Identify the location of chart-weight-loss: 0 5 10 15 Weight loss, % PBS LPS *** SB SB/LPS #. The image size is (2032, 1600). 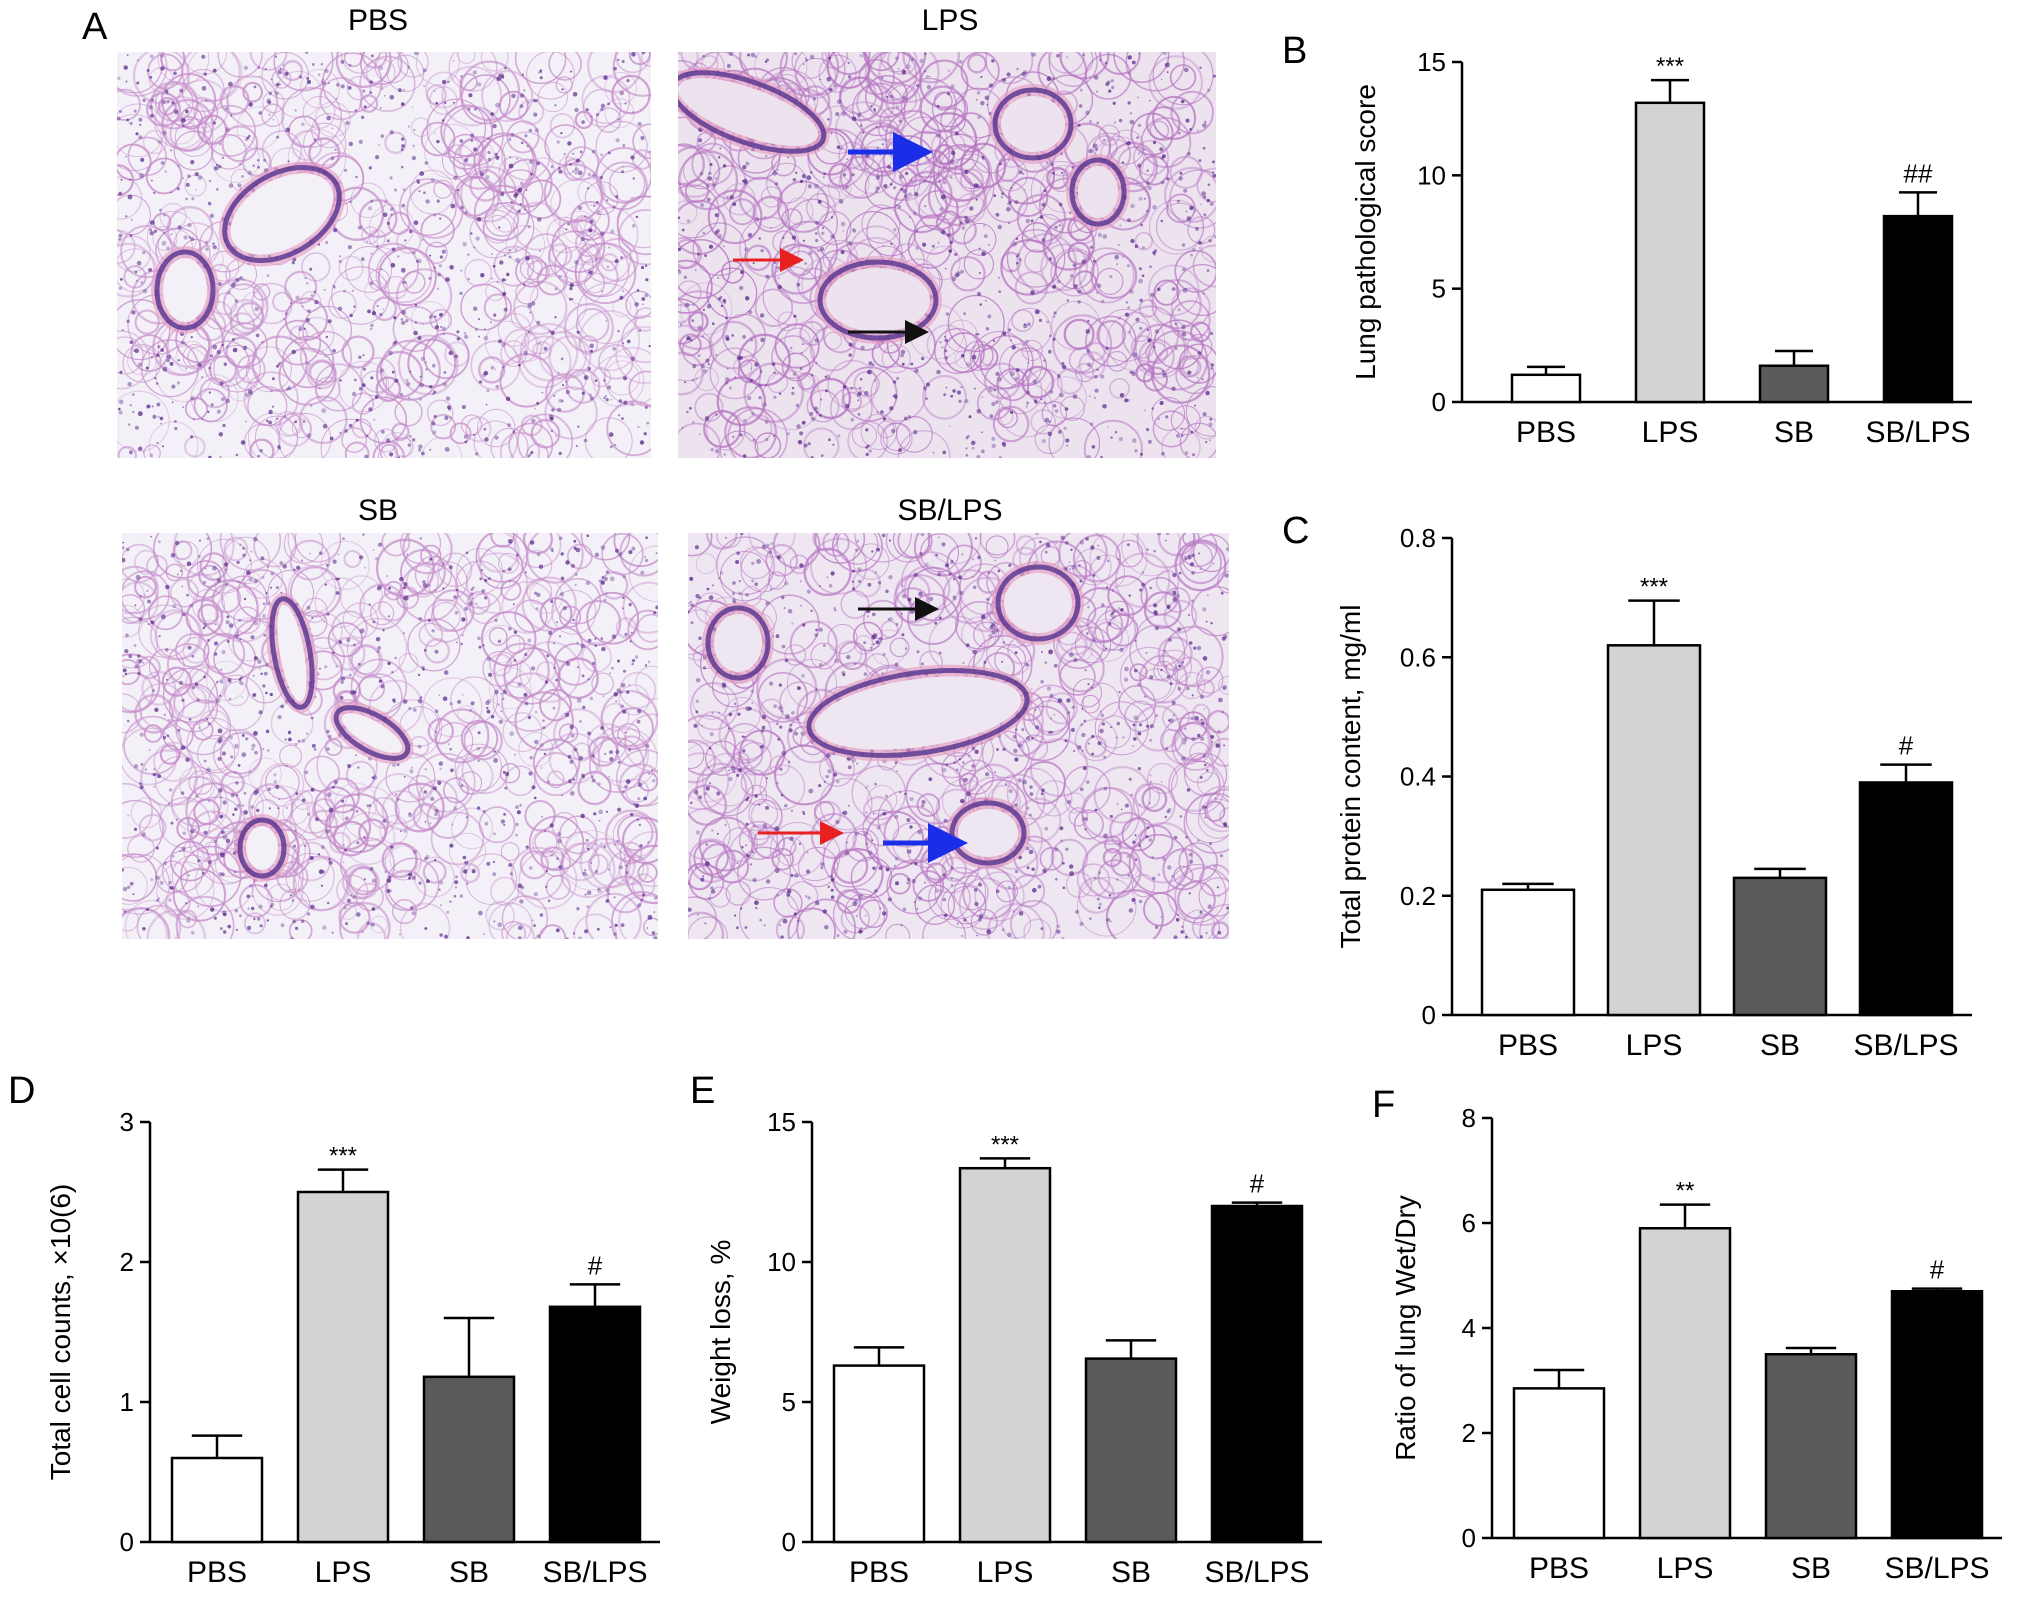
(1013, 1348).